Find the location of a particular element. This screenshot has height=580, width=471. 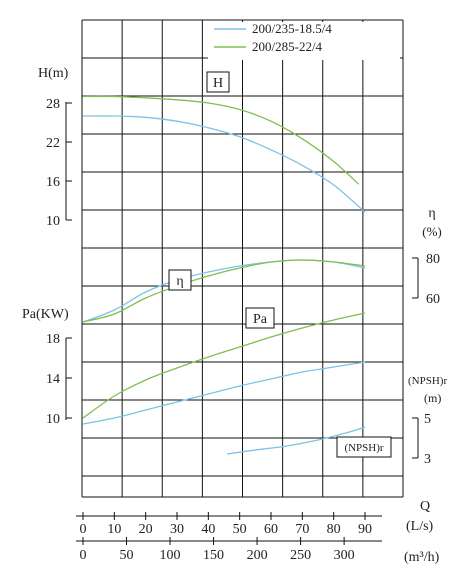

flow-ls-tick-label: 50 is located at coordinates (240, 529).